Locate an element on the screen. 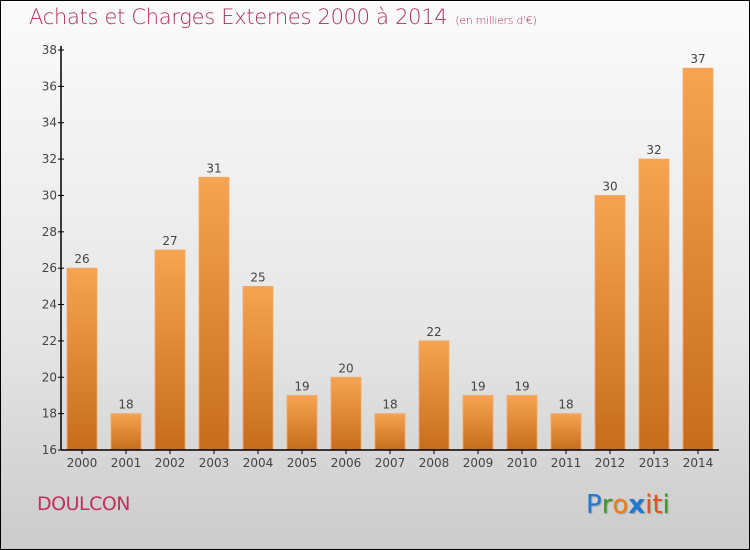 Image resolution: width=750 pixels, height=550 pixels. chart-title-text: Achats et Charges Externes 2000 à 2014 is located at coordinates (238, 17).